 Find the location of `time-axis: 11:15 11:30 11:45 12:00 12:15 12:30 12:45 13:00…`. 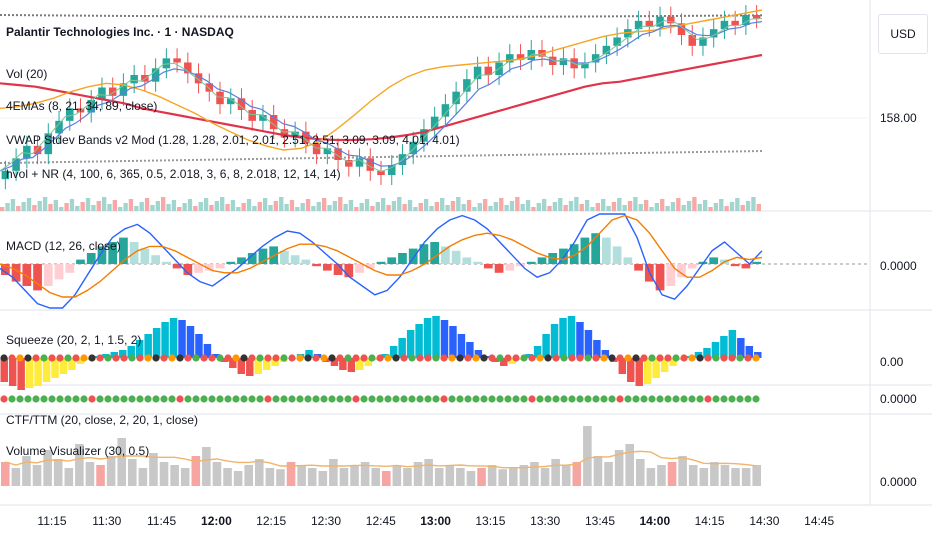

time-axis: 11:15 11:30 11:45 12:00 12:15 12:30 12:45 13:00… is located at coordinates (435, 521).